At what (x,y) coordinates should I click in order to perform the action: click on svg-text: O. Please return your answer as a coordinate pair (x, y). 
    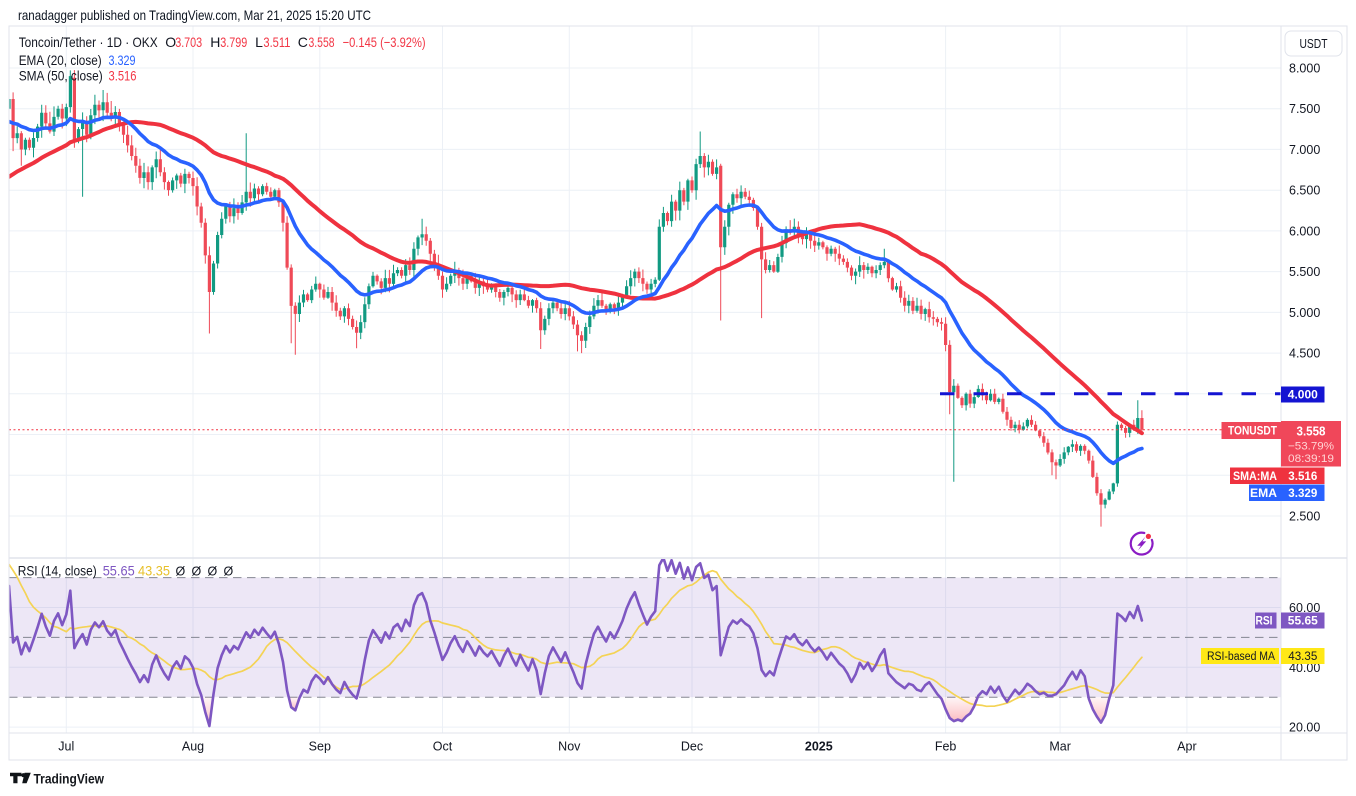
    Looking at the image, I should click on (170, 42).